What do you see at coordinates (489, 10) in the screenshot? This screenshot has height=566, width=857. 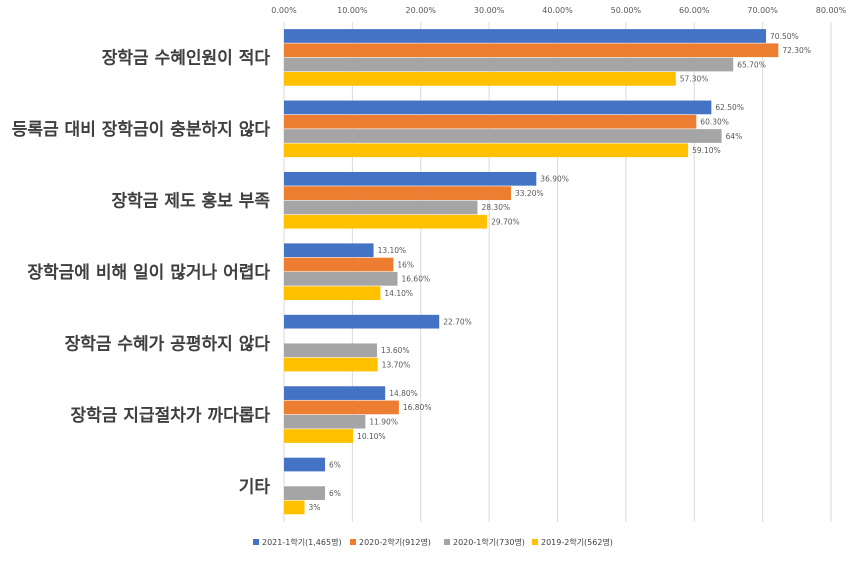 I see `x-tick-label: 30.00%` at bounding box center [489, 10].